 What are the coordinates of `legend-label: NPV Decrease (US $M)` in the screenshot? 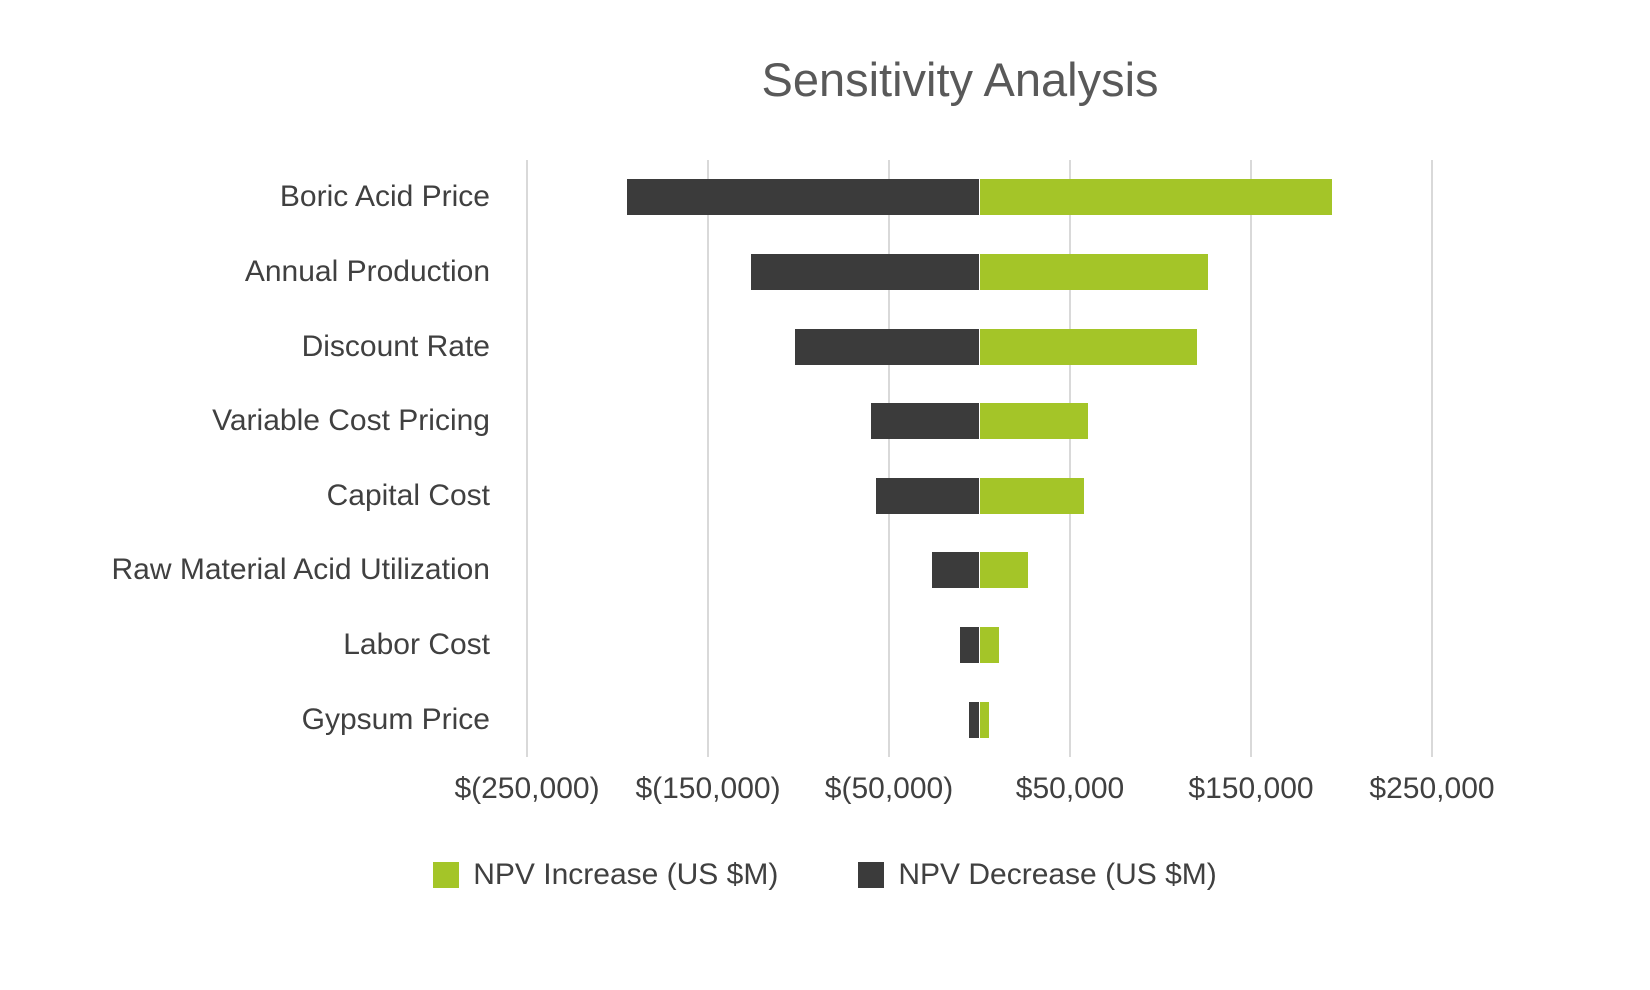 It's located at (1057, 874).